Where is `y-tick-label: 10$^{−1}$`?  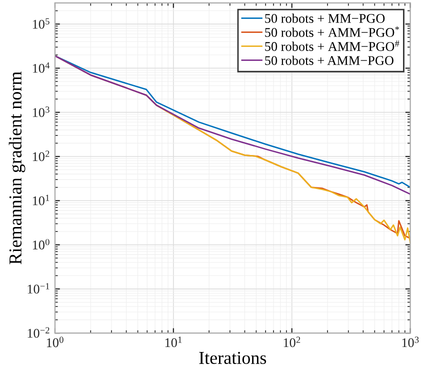
y-tick-label: 10$^{−1}$ is located at coordinates (39, 288).